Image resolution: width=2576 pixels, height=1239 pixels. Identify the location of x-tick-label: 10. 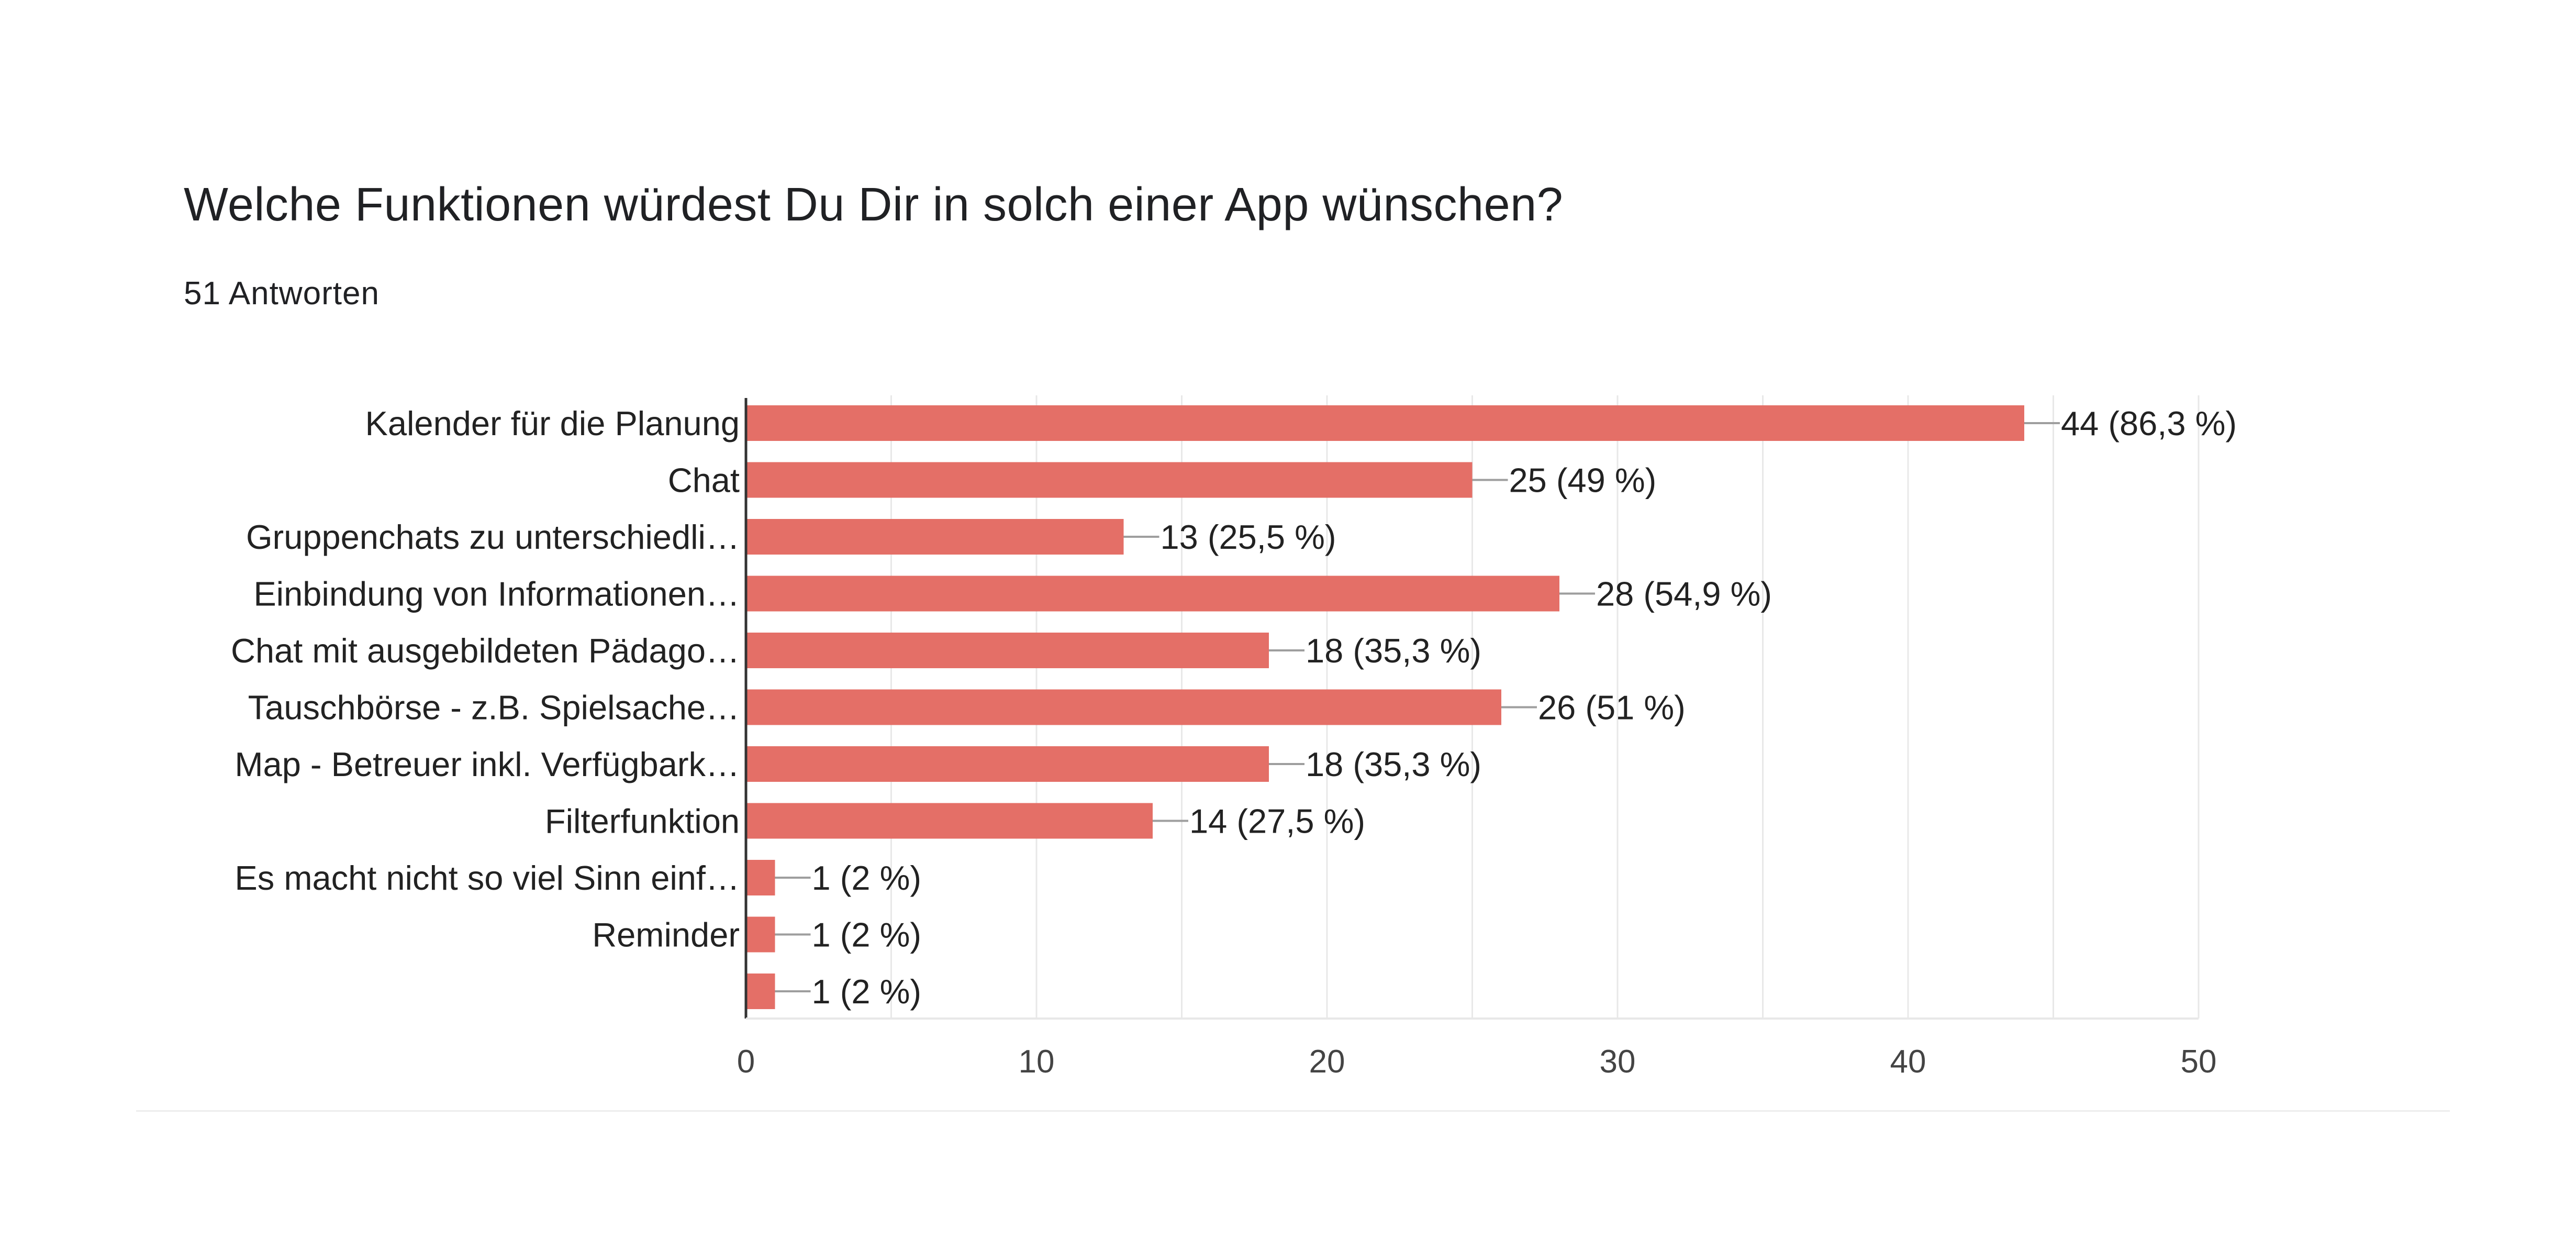
(1037, 1062).